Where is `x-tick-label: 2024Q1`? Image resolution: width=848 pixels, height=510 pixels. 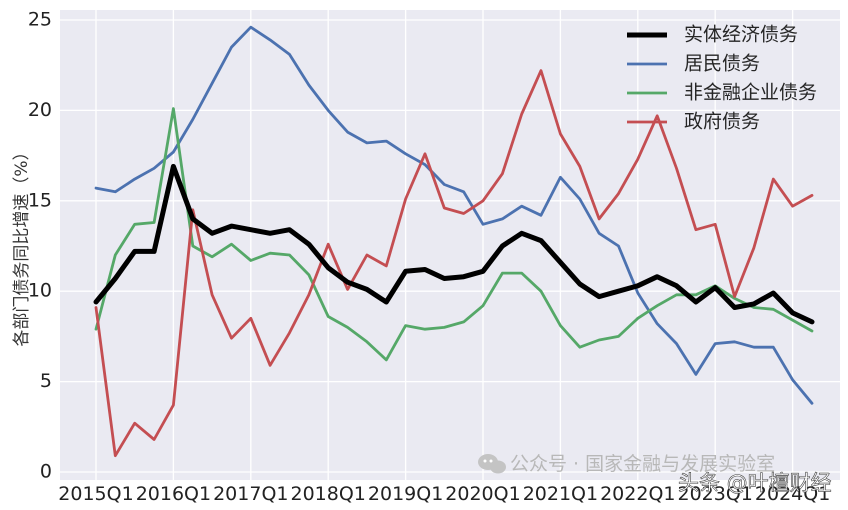 x-tick-label: 2024Q1 is located at coordinates (792, 494).